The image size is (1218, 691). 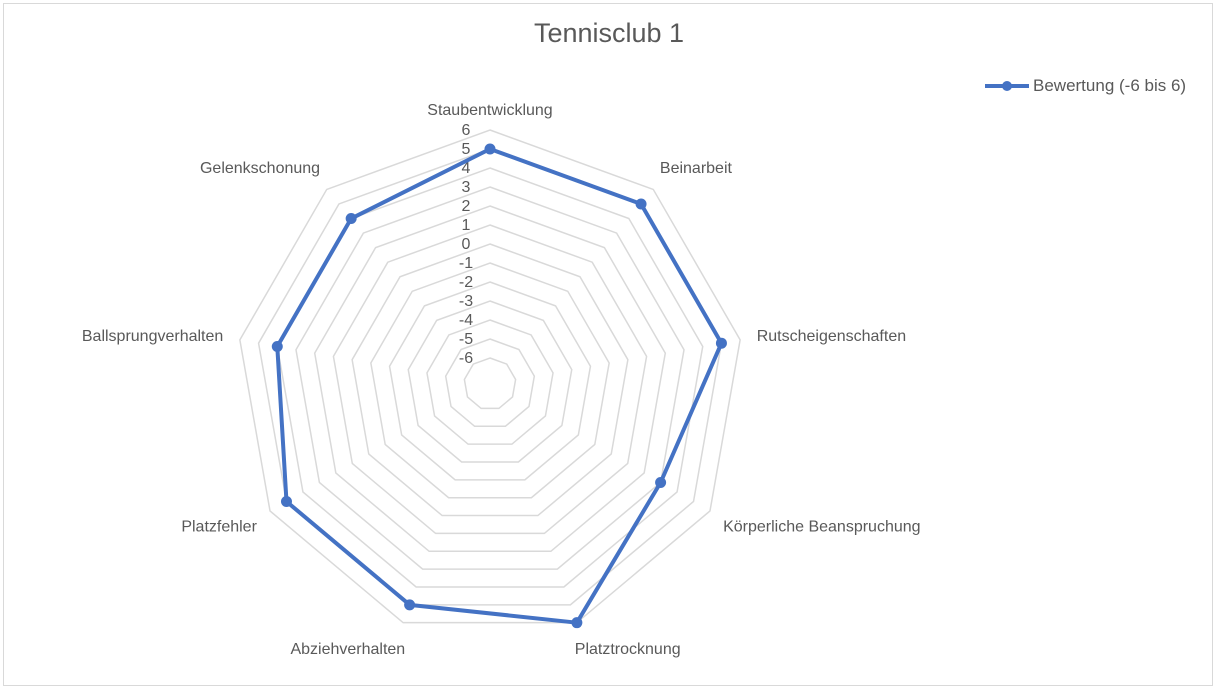 I want to click on tick-label: 4, so click(x=466, y=168).